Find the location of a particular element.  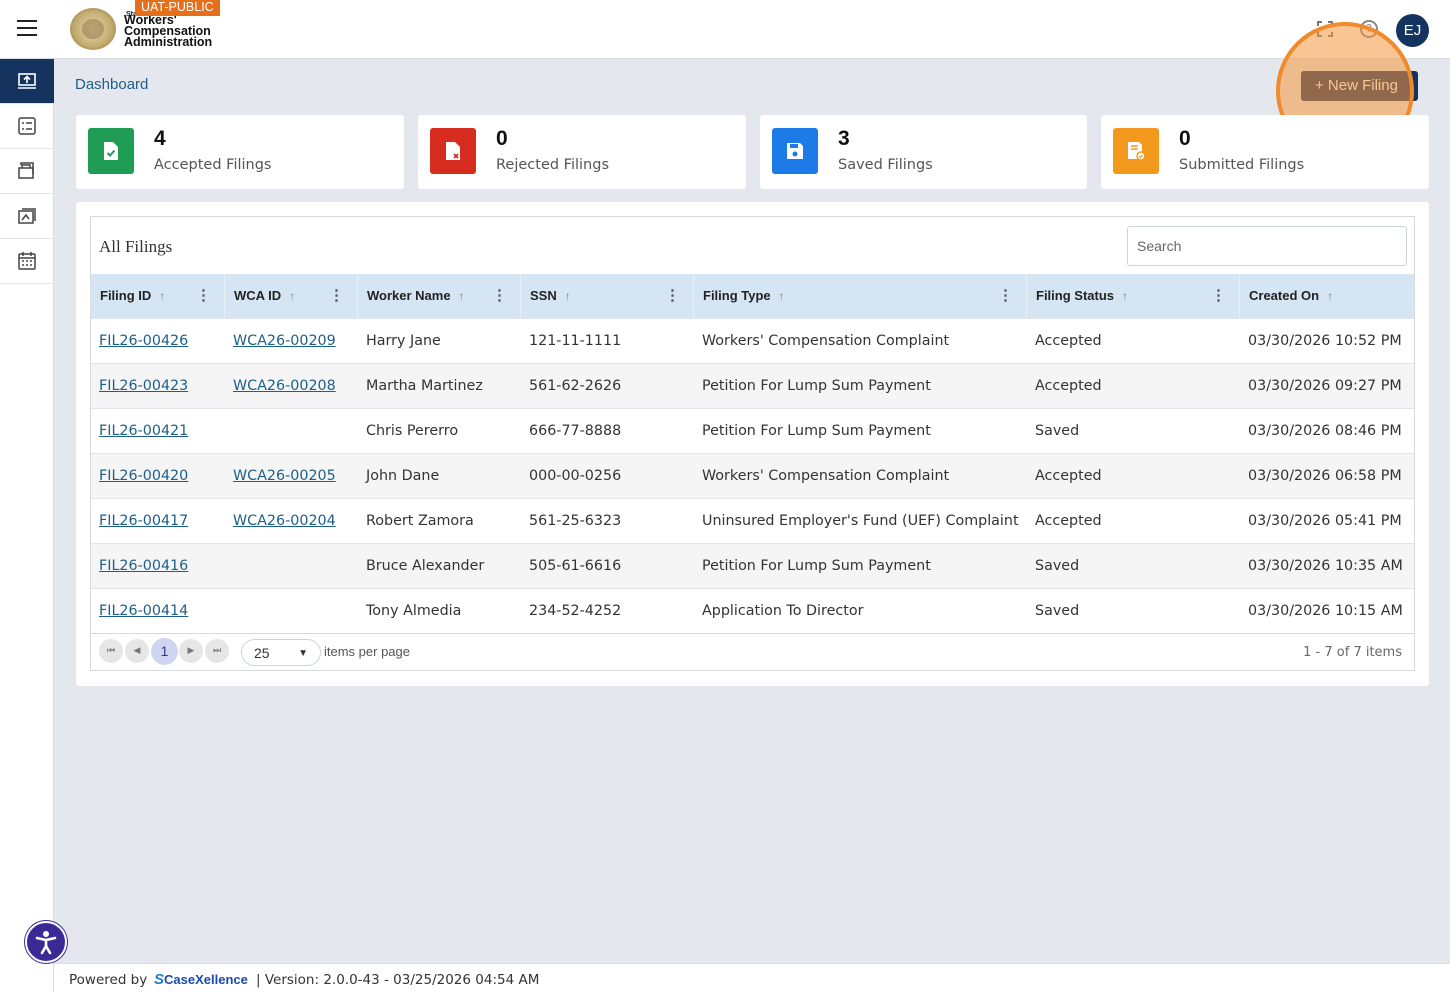

checklist-icon is located at coordinates (27, 126).